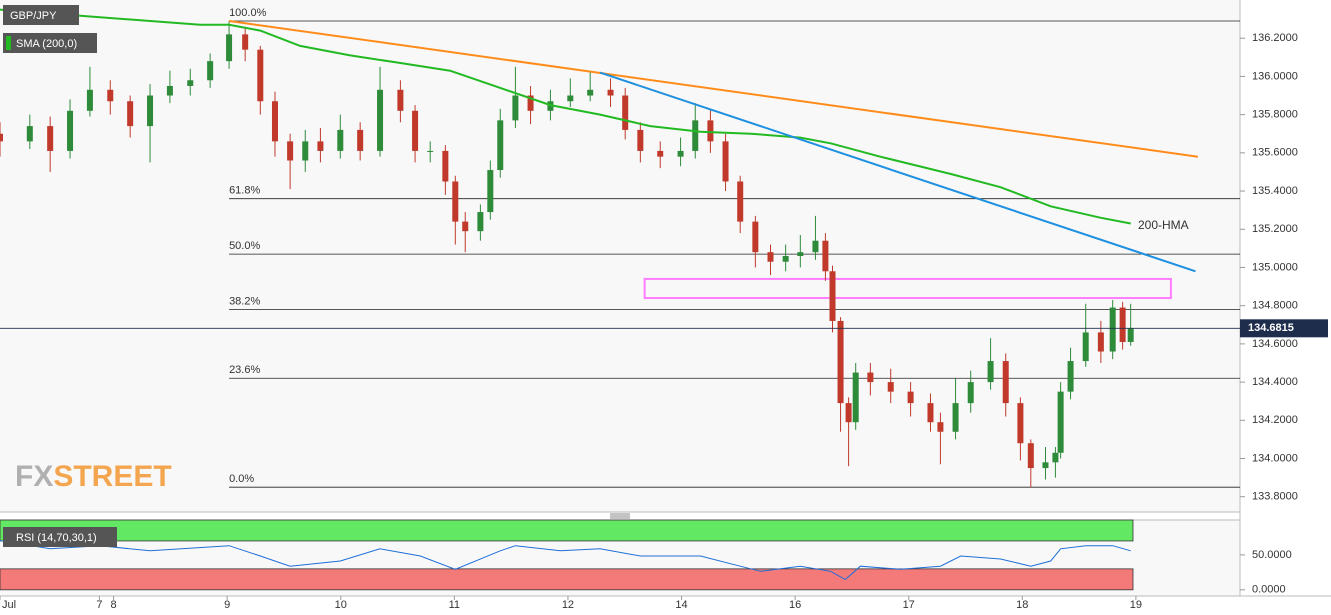 Image resolution: width=1331 pixels, height=615 pixels. Describe the element at coordinates (1163, 225) in the screenshot. I see `sma-annotation: 200-HMA` at that location.